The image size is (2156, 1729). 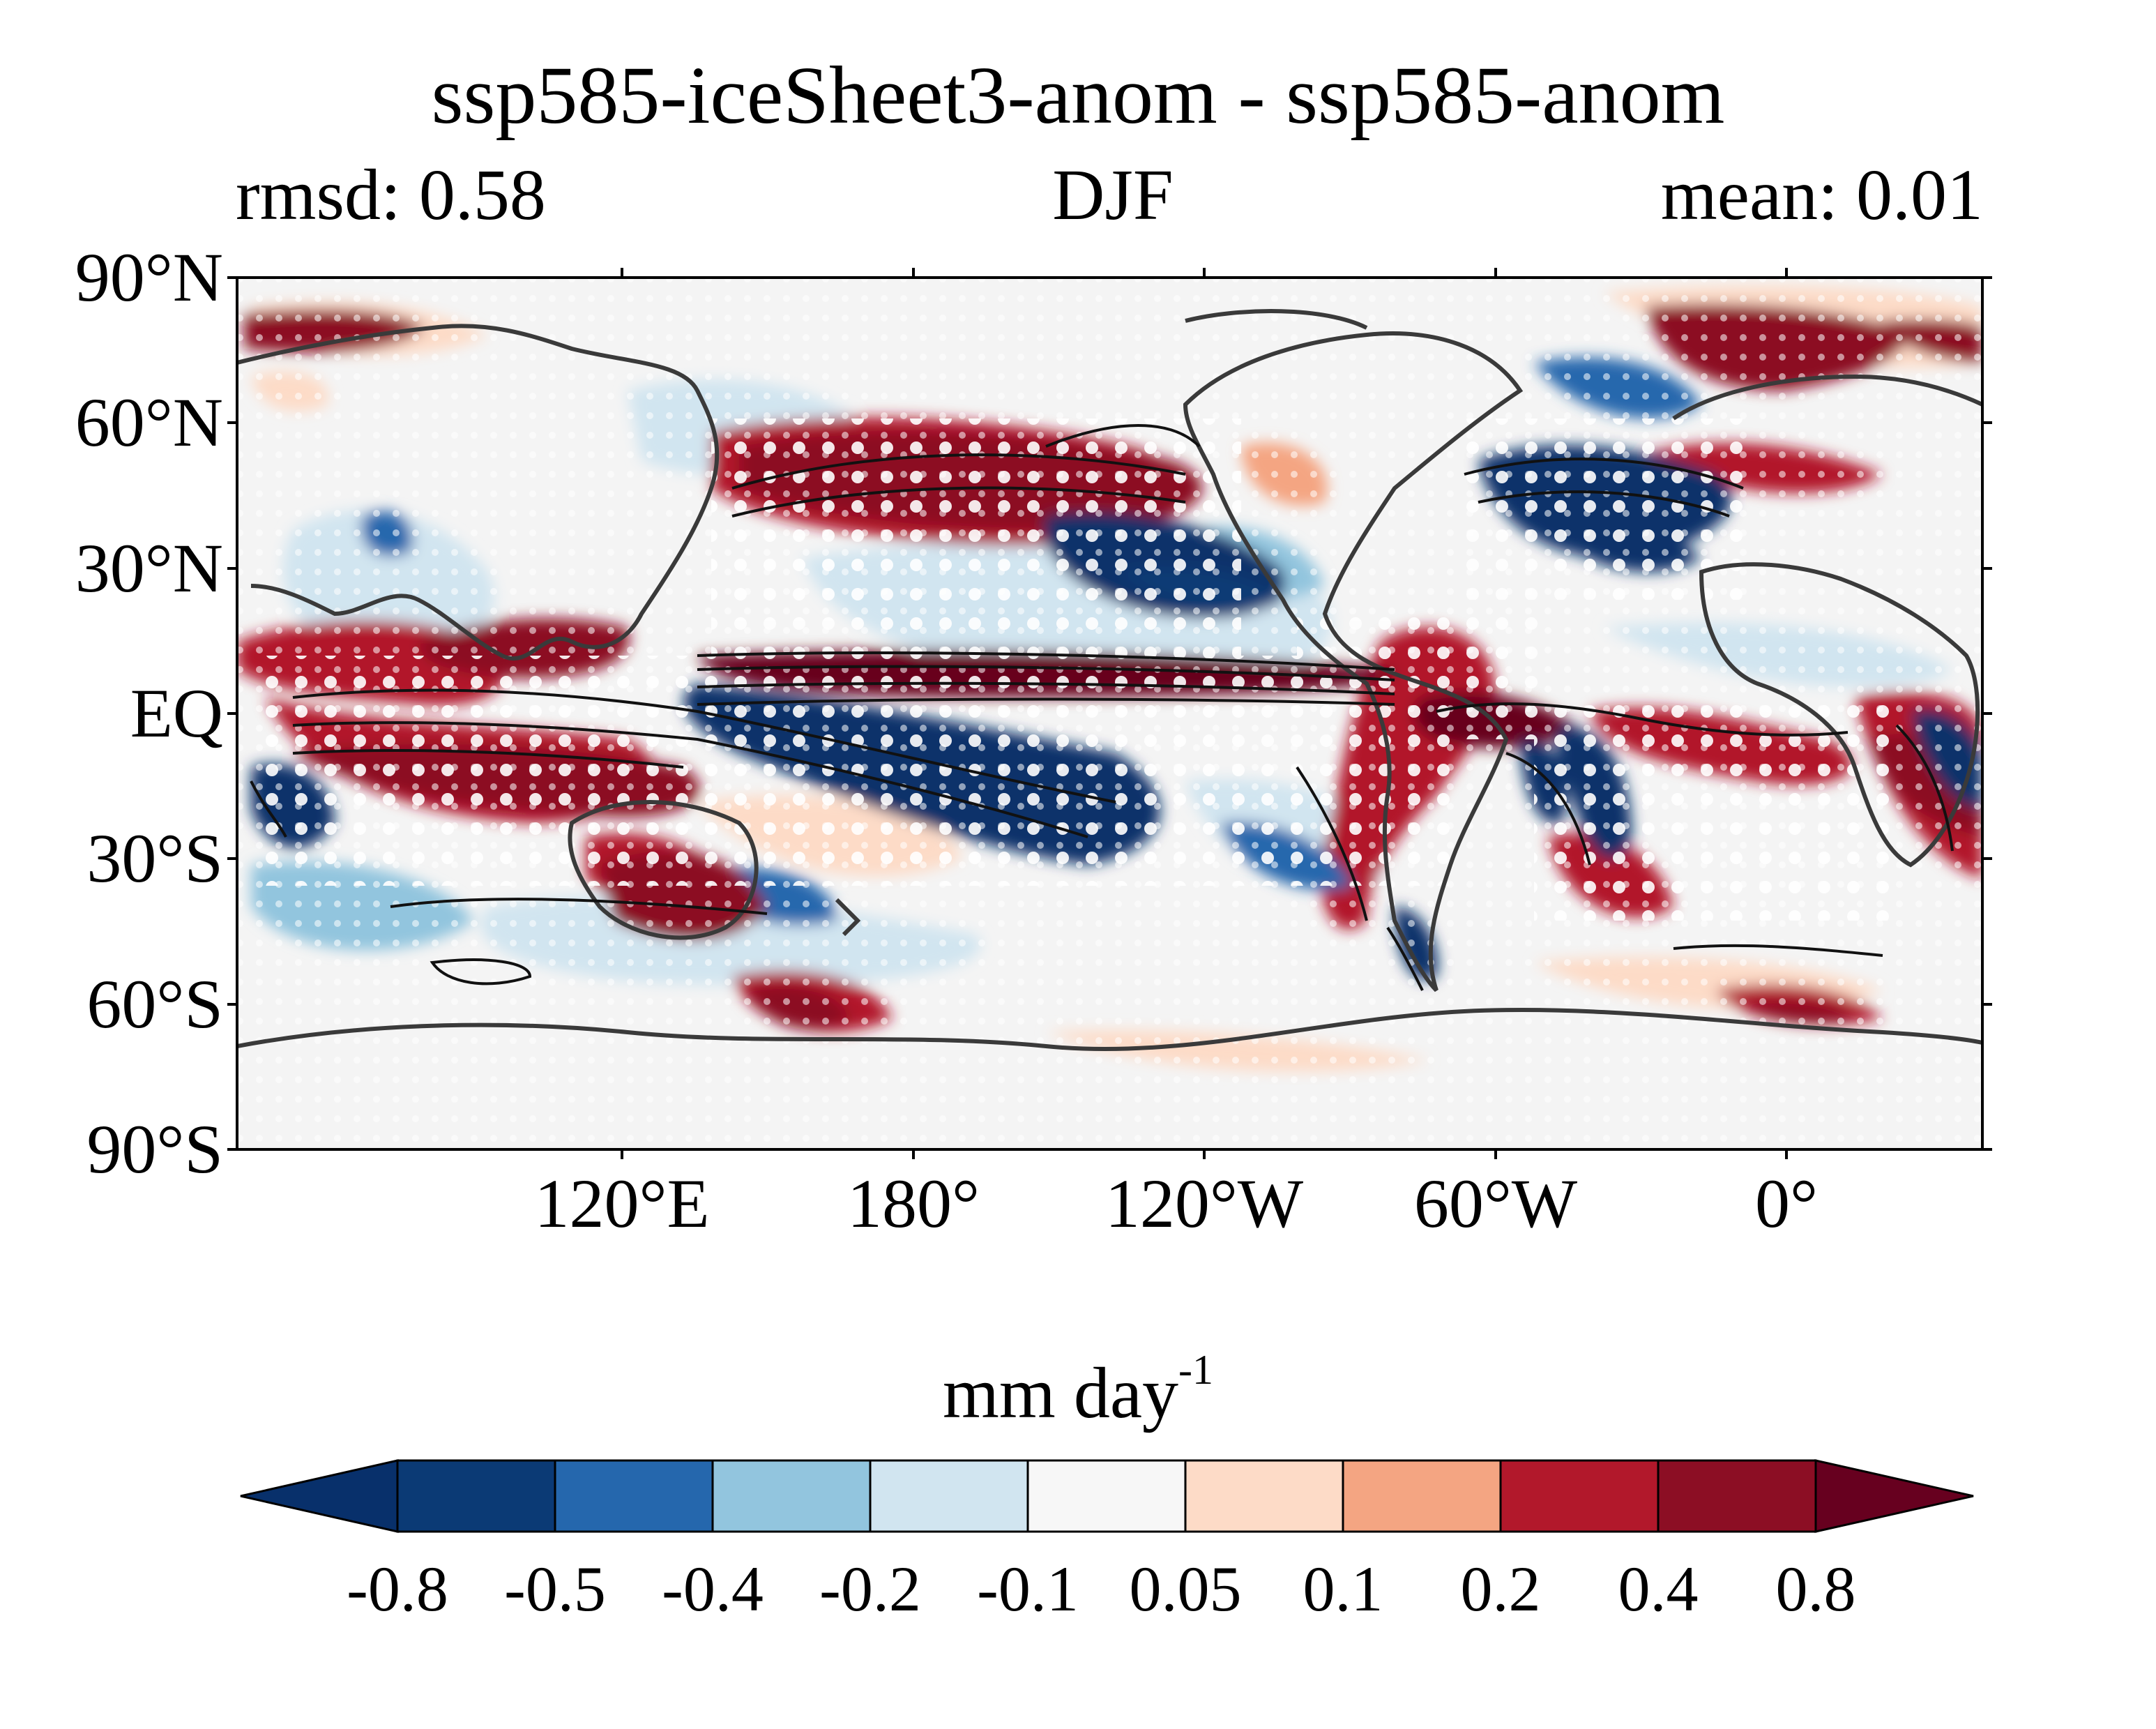 I want to click on lon-label: 180°, so click(x=913, y=1203).